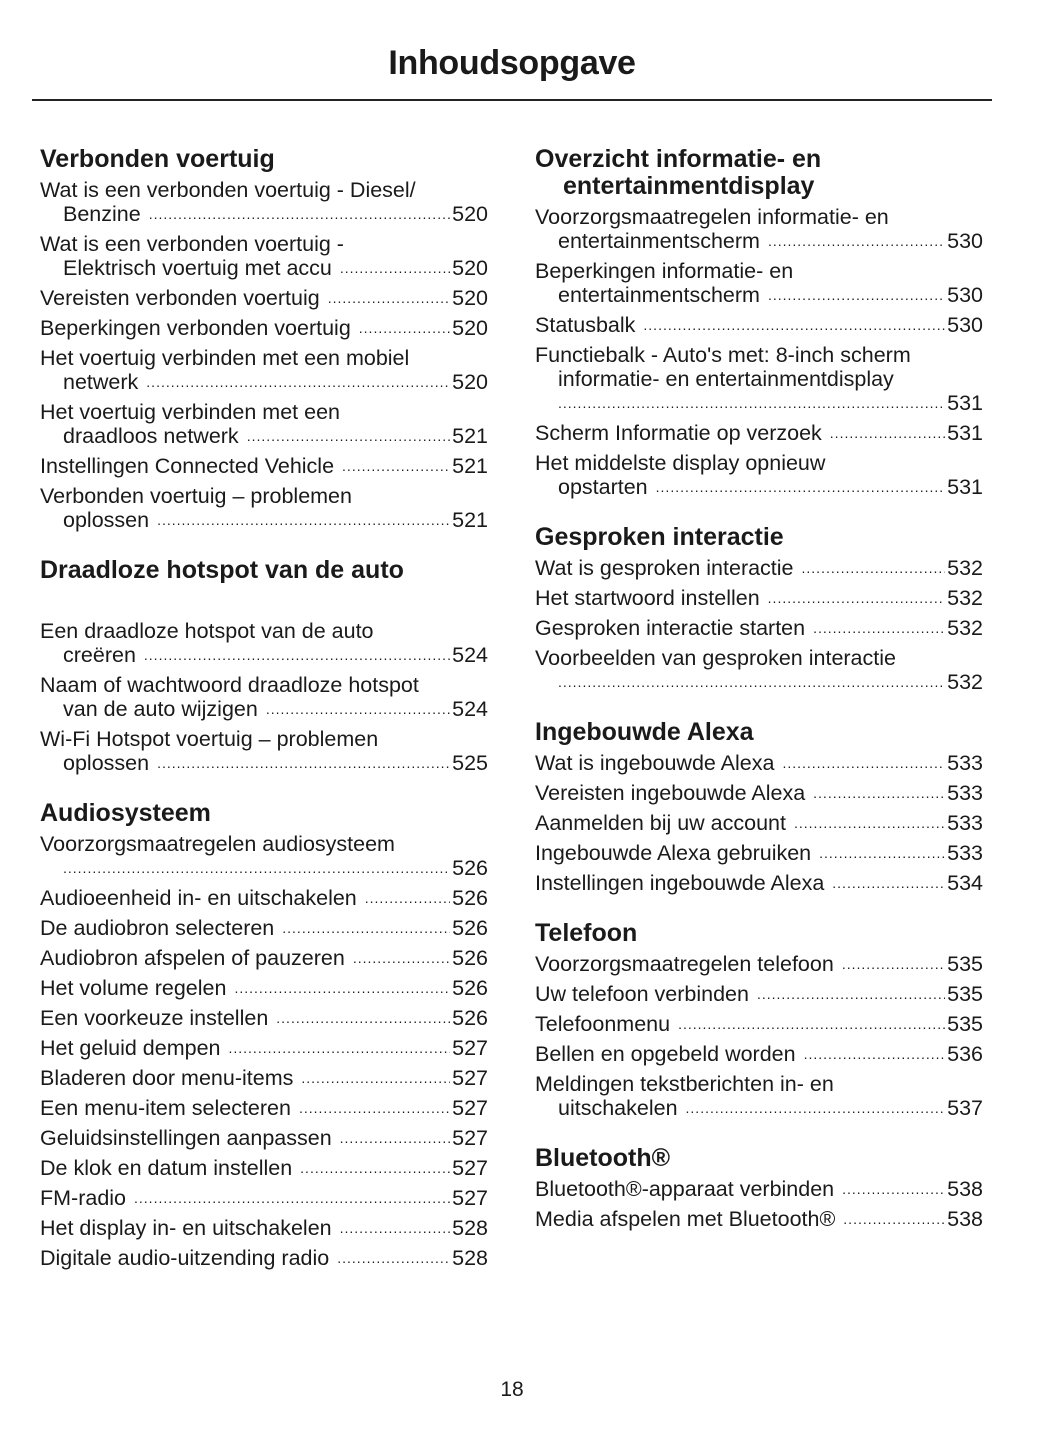 The height and width of the screenshot is (1448, 1055). I want to click on toc-entry-line: Instellingen ingebouwde Alexa 534, so click(759, 883).